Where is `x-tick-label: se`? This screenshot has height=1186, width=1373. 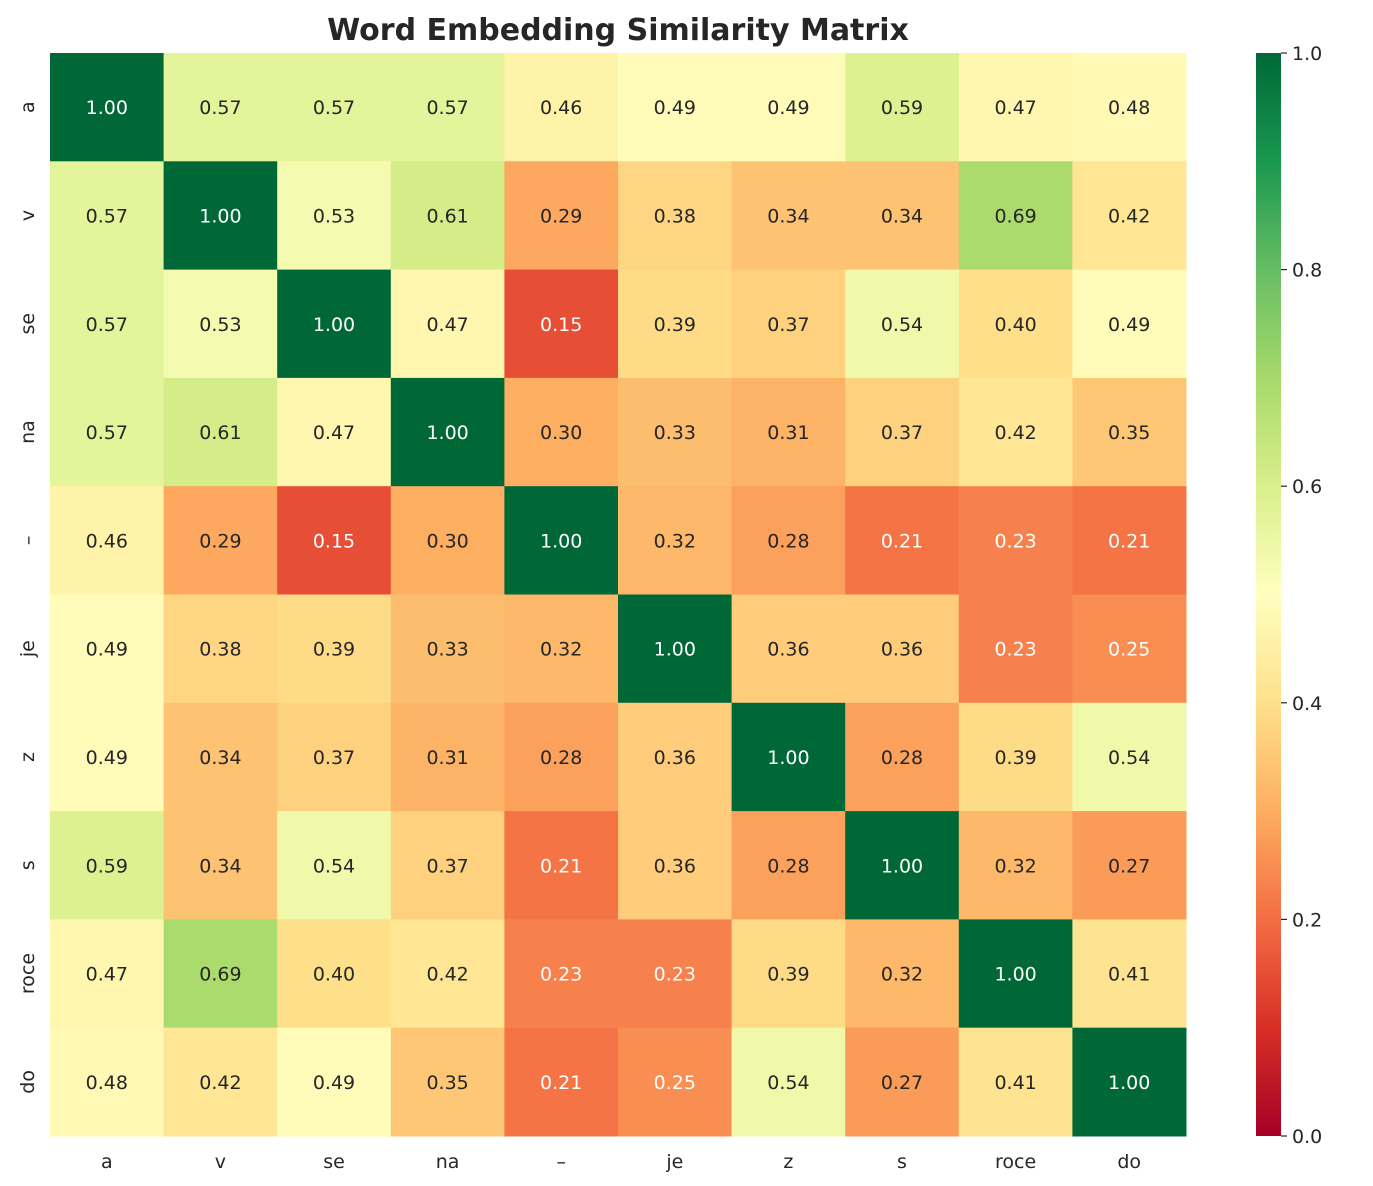 x-tick-label: se is located at coordinates (334, 1162).